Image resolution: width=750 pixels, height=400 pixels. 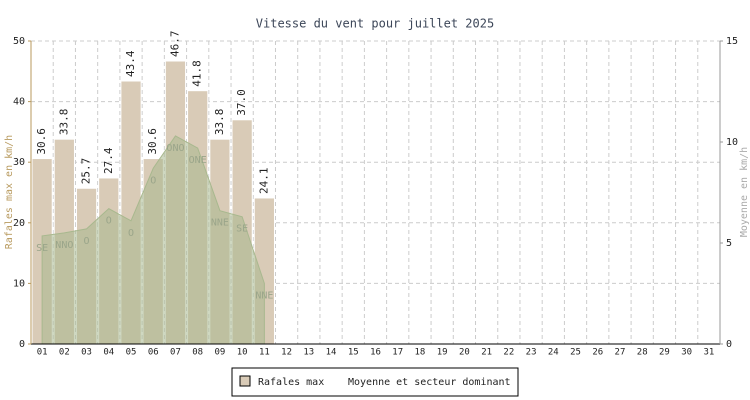 What do you see at coordinates (19, 223) in the screenshot?
I see `y-tick-label: 20` at bounding box center [19, 223].